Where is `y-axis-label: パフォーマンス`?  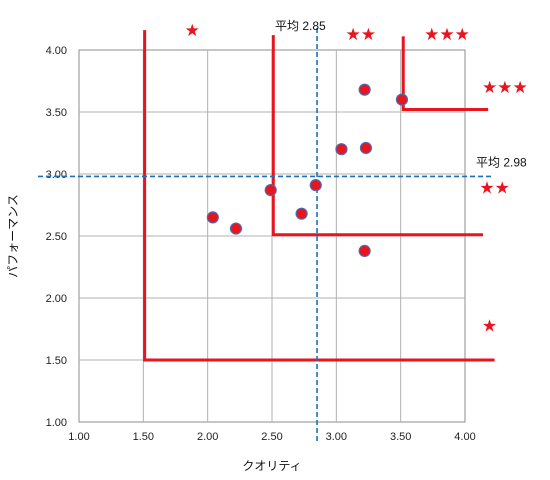 y-axis-label: パフォーマンス is located at coordinates (13, 236).